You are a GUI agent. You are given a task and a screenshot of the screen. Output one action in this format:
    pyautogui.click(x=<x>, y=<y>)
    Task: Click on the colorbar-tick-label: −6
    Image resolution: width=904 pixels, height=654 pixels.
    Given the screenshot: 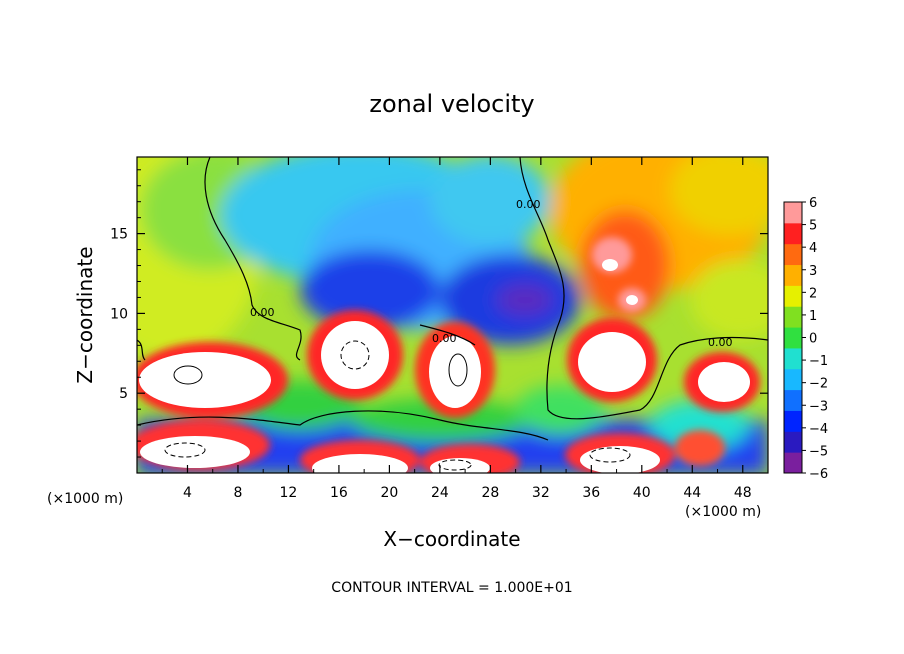 What is the action you would take?
    pyautogui.click(x=818, y=474)
    